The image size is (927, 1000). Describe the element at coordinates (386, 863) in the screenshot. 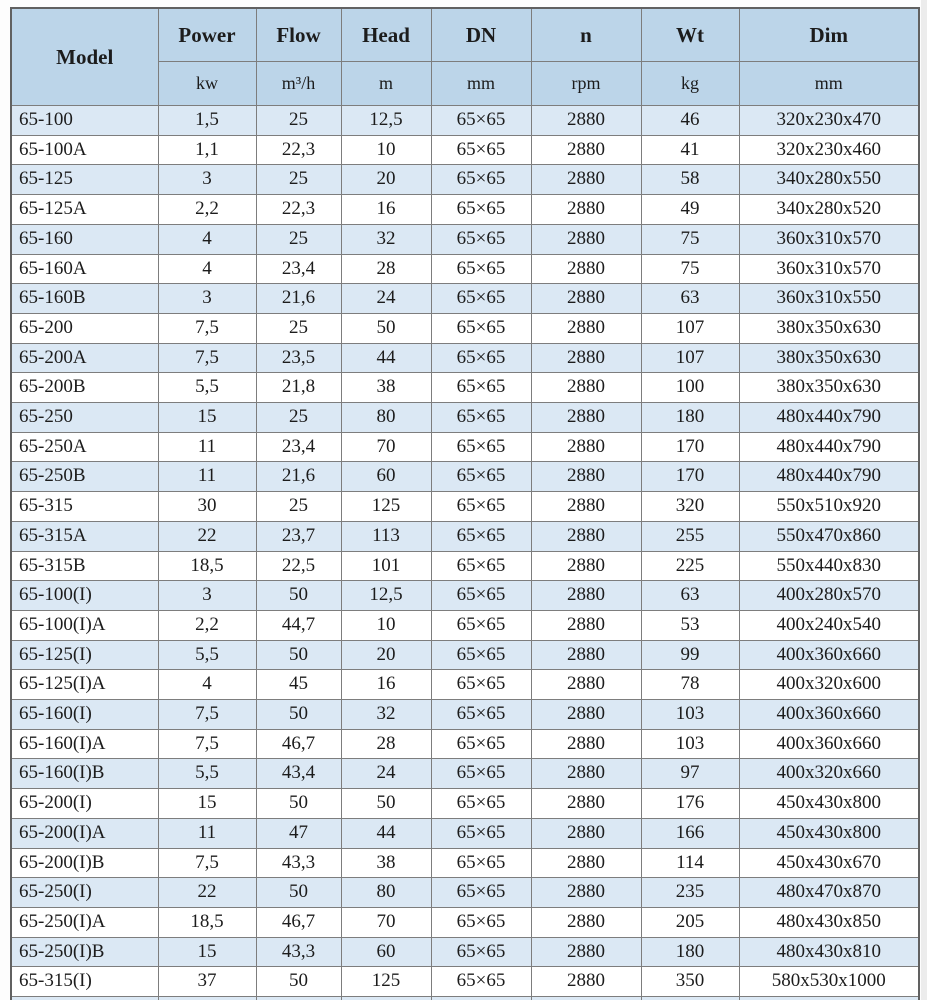

I see `cell-head: 38` at that location.